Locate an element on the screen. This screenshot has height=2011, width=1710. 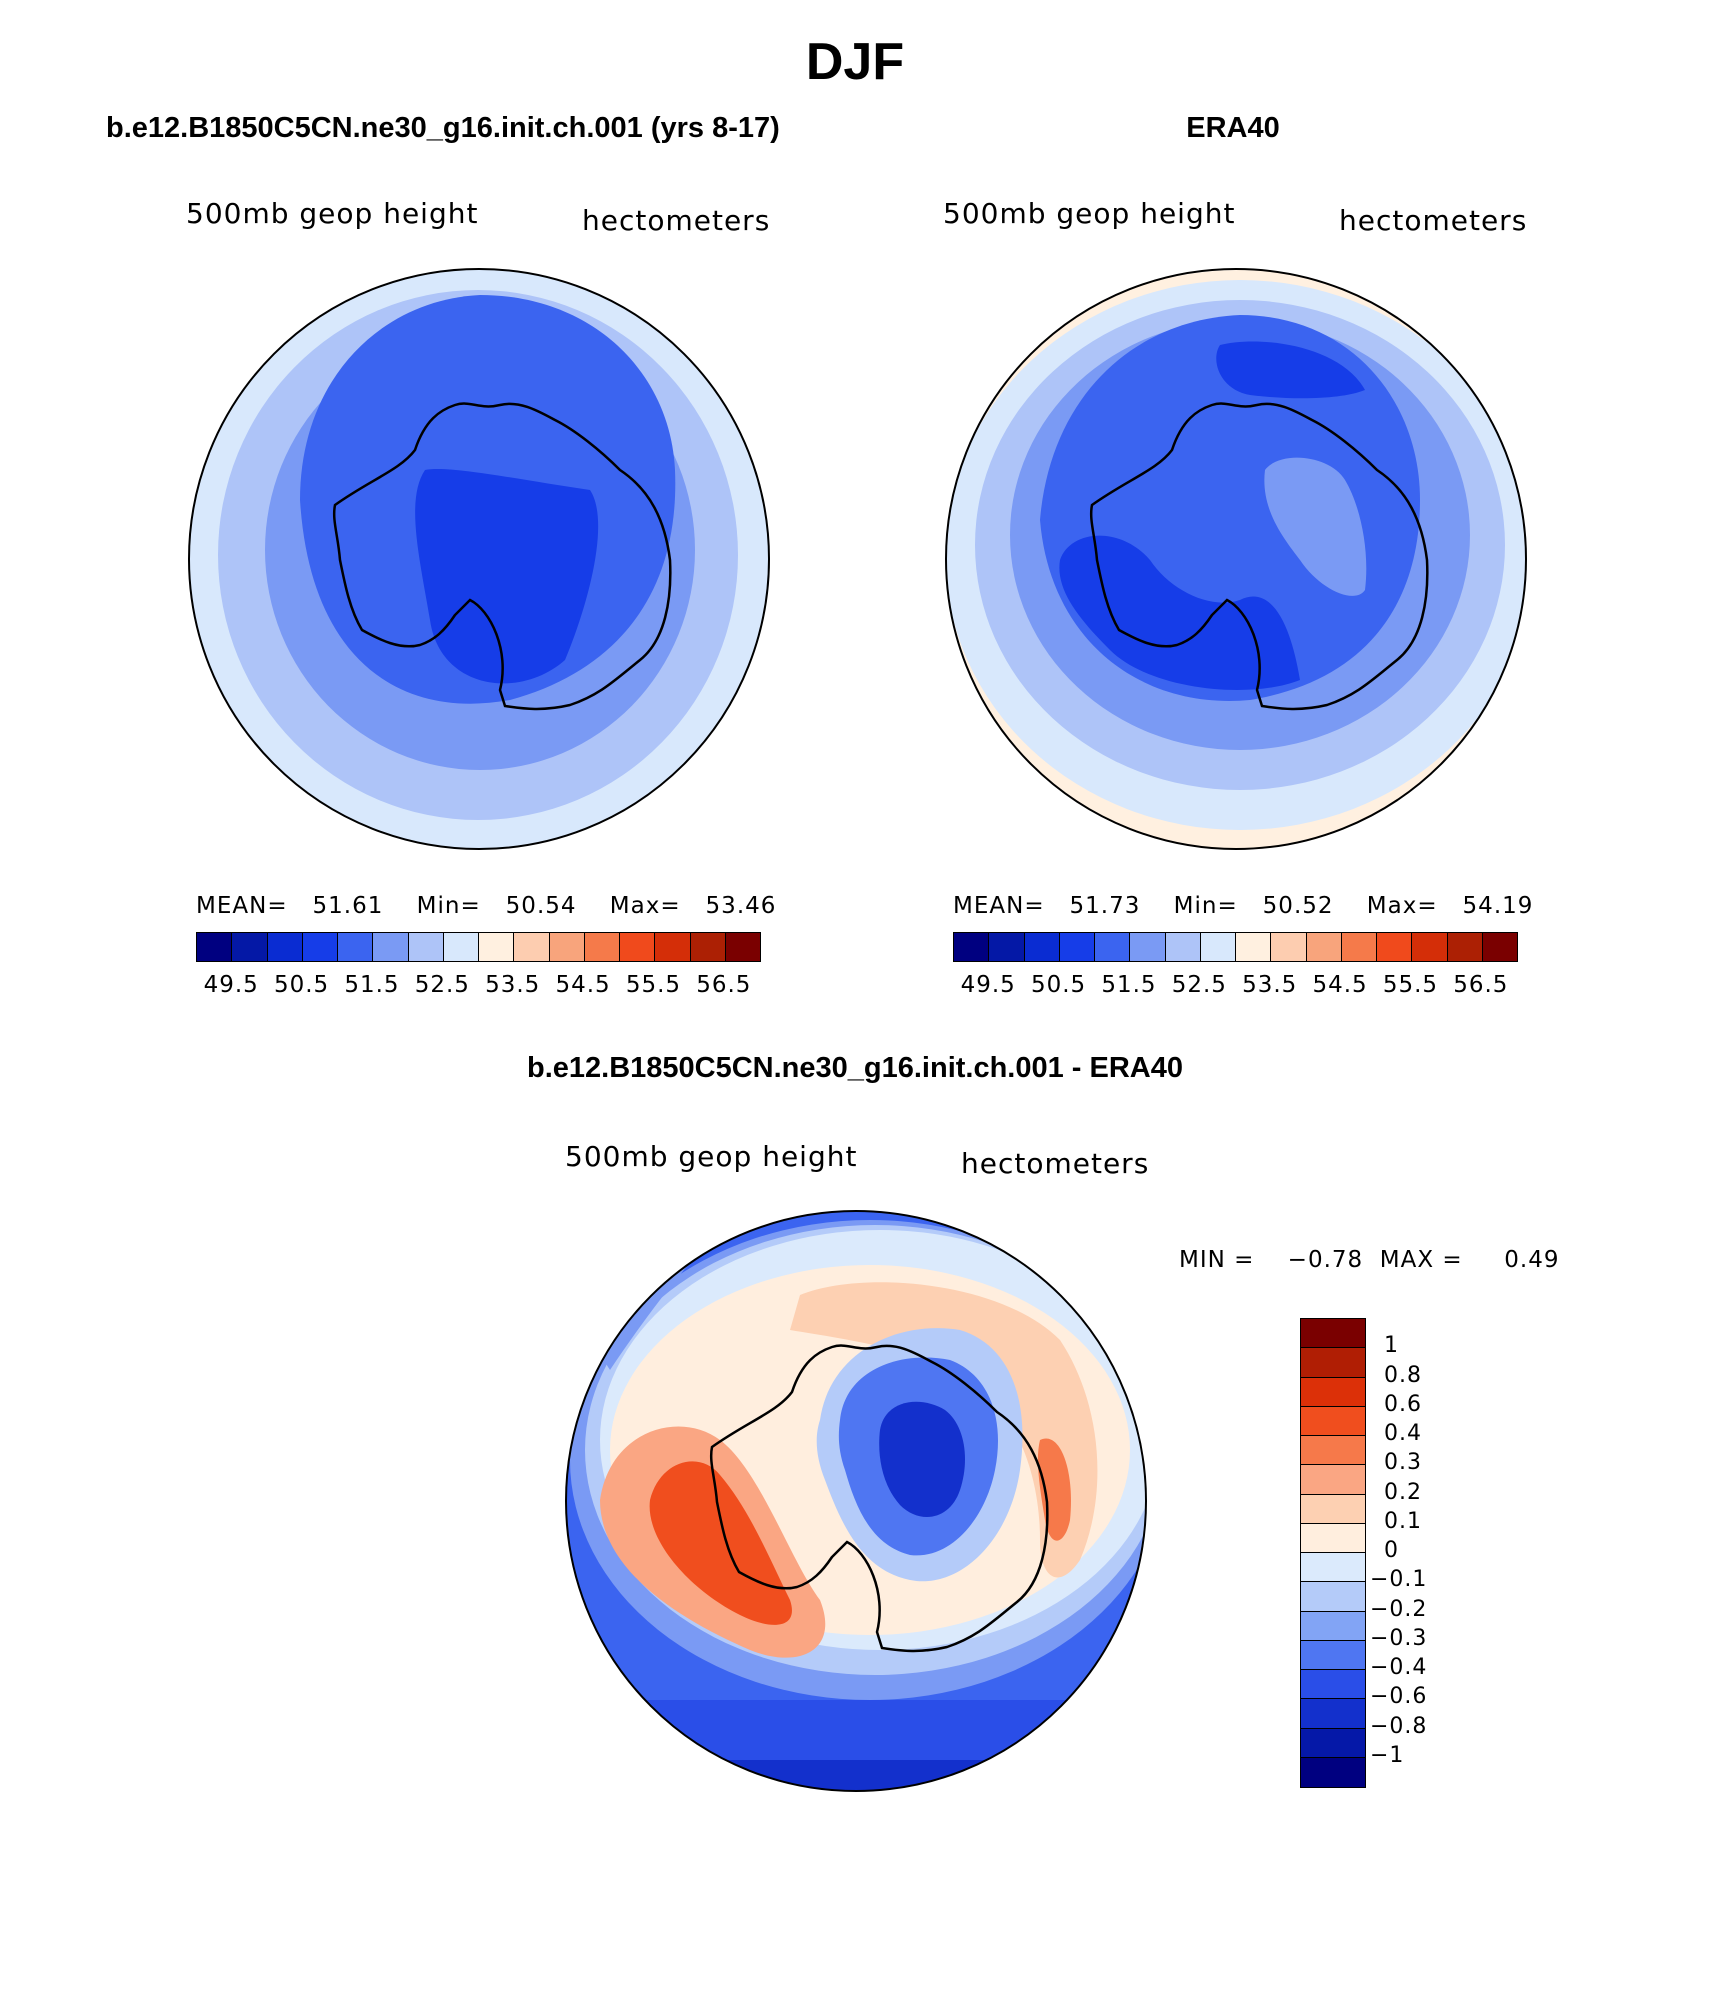
diff-contour--0.3 is located at coordinates (858, 1460).